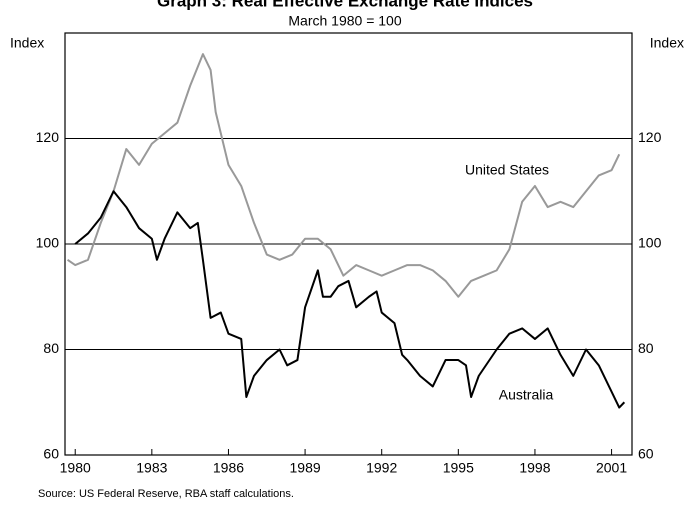 The width and height of the screenshot is (690, 510). What do you see at coordinates (534, 468) in the screenshot?
I see `x-tick-label: 1998` at bounding box center [534, 468].